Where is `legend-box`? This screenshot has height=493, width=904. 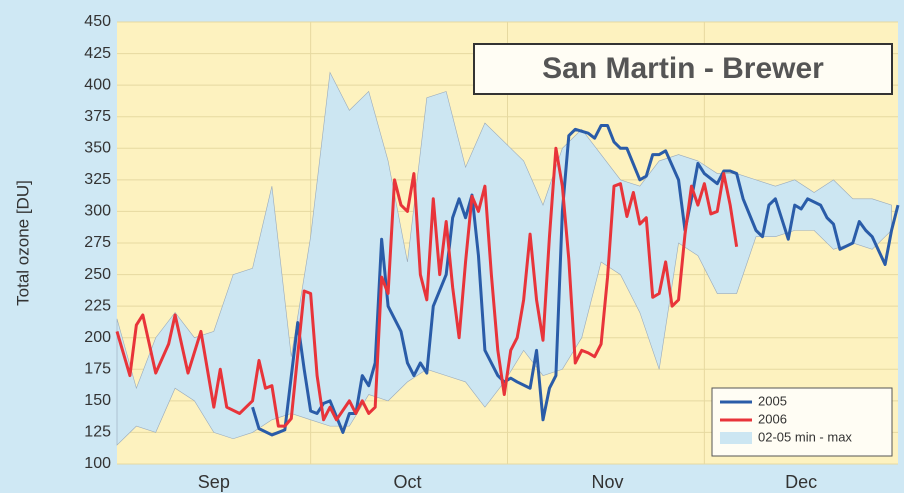
legend-box is located at coordinates (802, 422).